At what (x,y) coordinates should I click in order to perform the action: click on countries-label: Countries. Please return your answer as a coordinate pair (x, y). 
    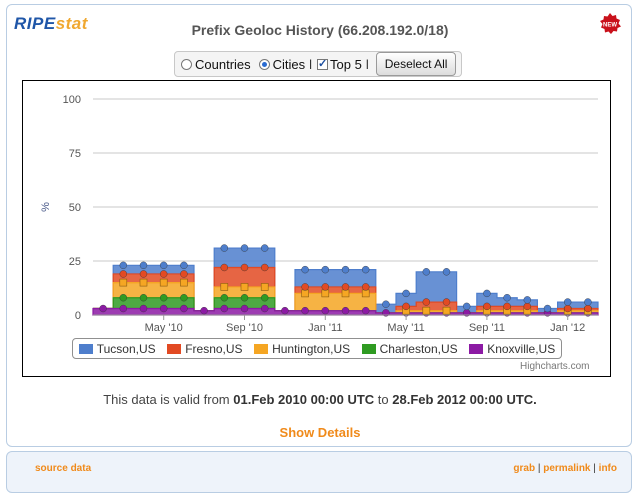
    Looking at the image, I should click on (223, 64).